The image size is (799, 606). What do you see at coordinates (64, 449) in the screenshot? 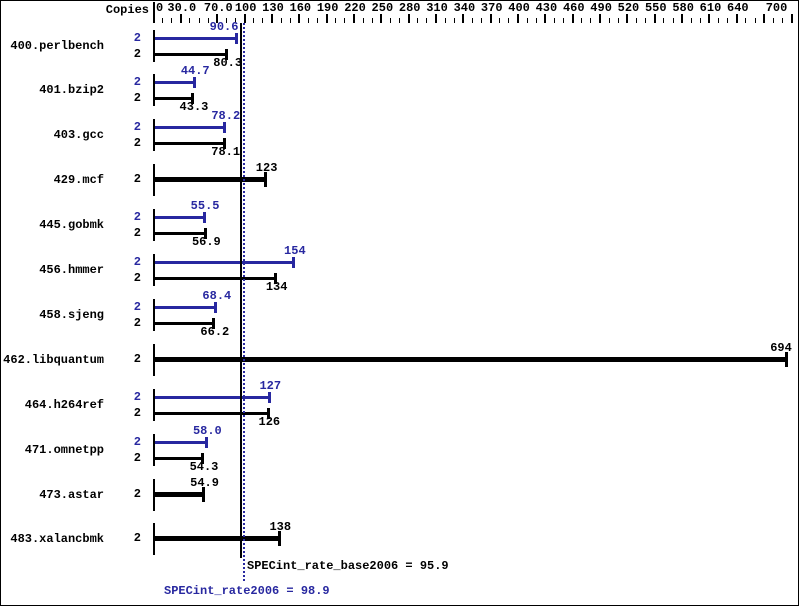
I see `benchmark-label: 471.omnetpp` at bounding box center [64, 449].